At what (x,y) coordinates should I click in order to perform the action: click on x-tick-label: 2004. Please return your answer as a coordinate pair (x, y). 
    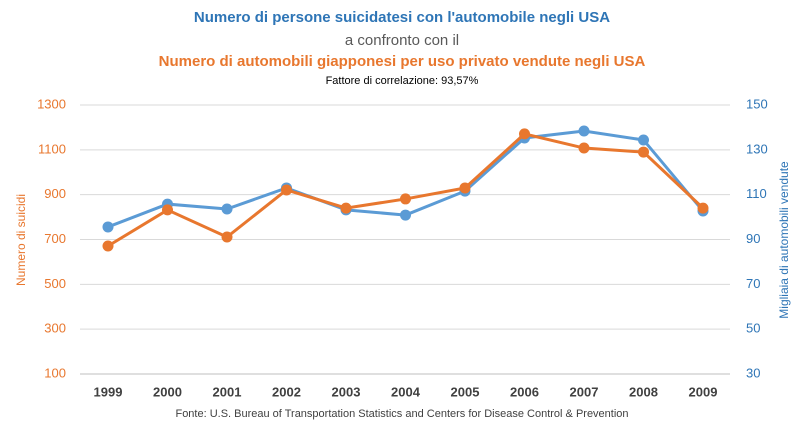
    Looking at the image, I should click on (406, 391).